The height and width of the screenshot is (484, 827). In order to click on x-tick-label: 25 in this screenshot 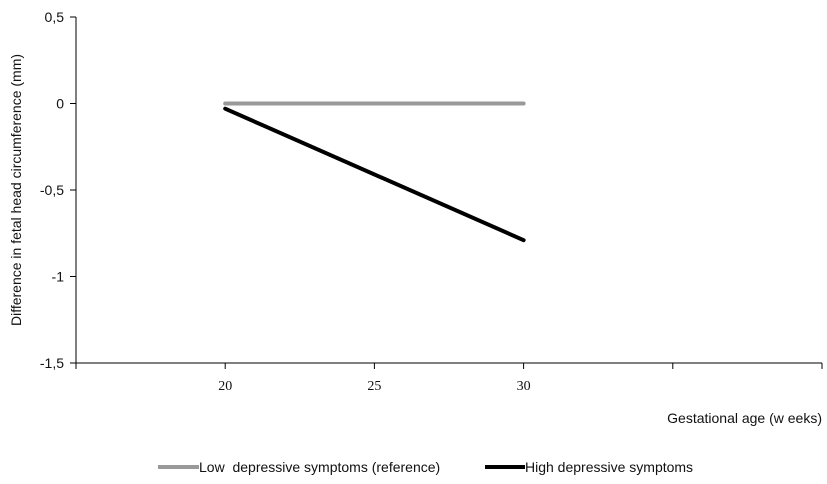, I will do `click(374, 386)`.